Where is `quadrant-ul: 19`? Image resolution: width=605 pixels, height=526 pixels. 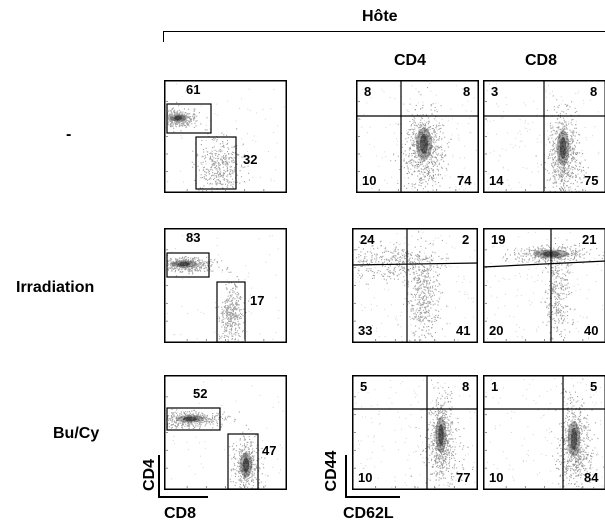
quadrant-ul: 19 is located at coordinates (498, 239).